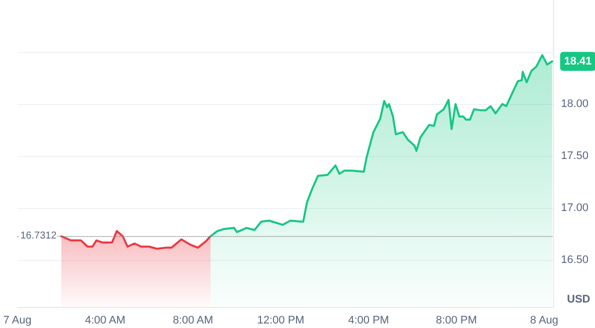 Image resolution: width=595 pixels, height=328 pixels. Describe the element at coordinates (105, 320) in the screenshot. I see `x-tick-label: 4:00 AM` at that location.